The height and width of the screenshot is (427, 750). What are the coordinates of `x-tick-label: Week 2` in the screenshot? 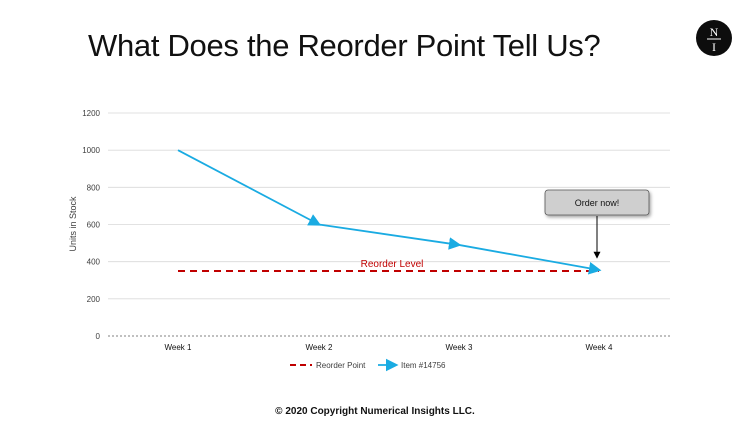 It's located at (320, 347).